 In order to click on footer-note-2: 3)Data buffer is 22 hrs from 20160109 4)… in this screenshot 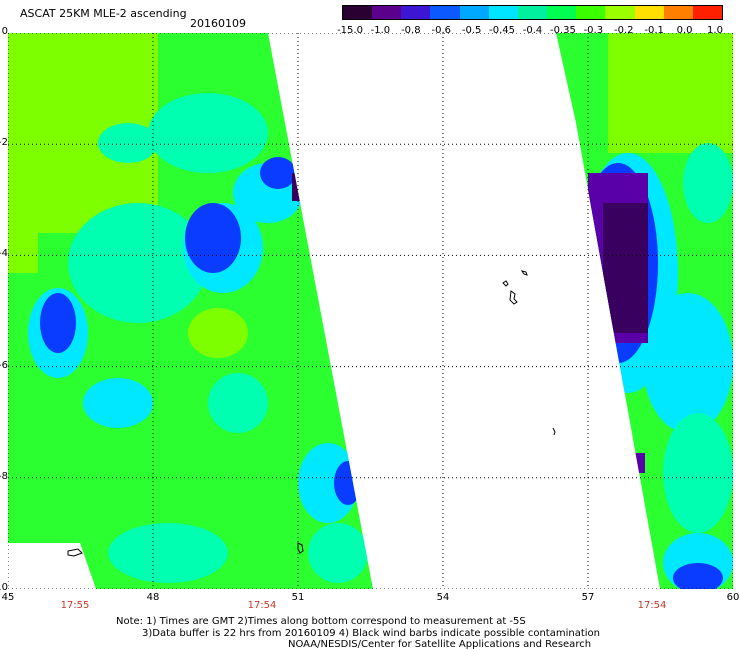, I will do `click(371, 633)`.